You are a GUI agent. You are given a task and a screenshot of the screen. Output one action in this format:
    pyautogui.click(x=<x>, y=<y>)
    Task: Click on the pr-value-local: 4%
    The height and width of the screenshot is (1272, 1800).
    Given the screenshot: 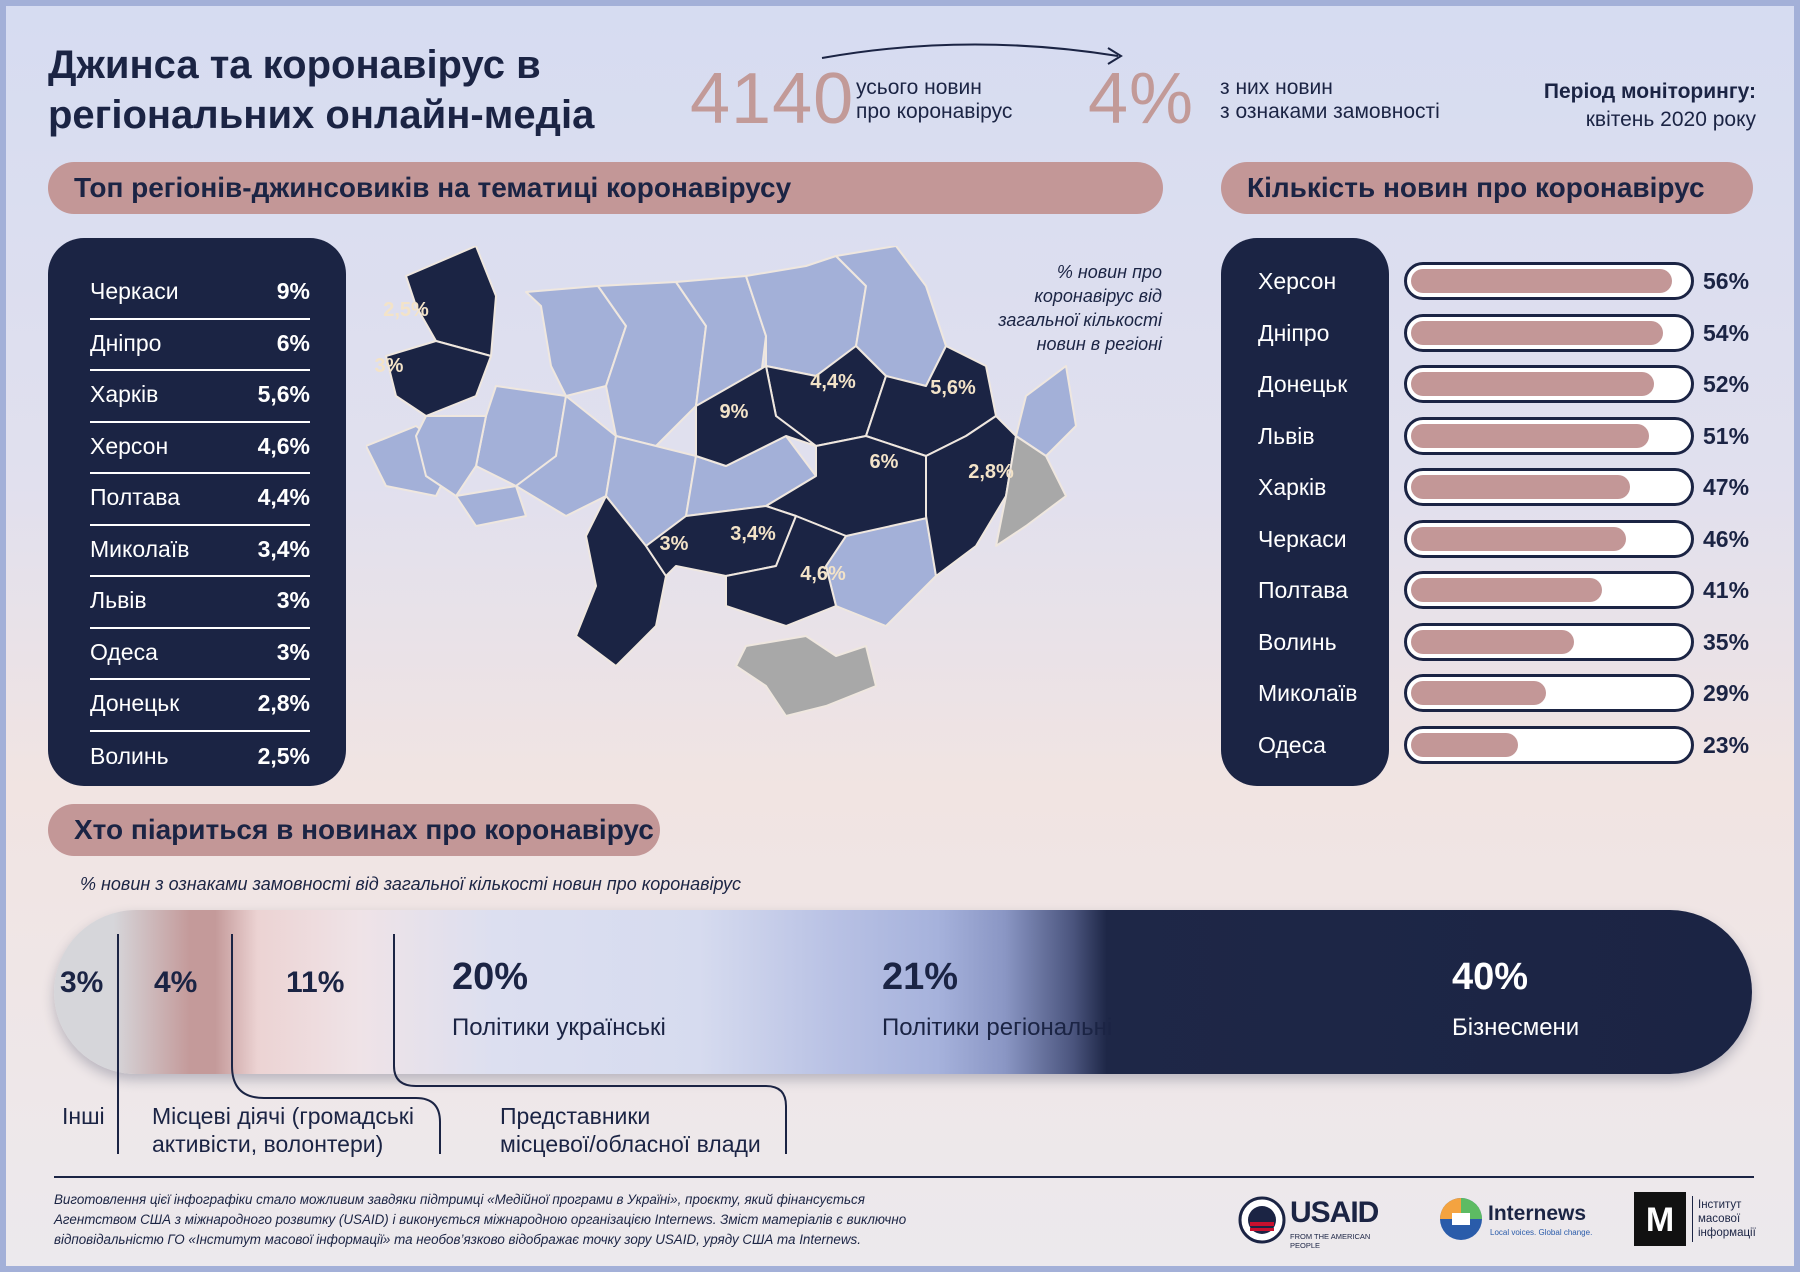 What is the action you would take?
    pyautogui.click(x=176, y=982)
    